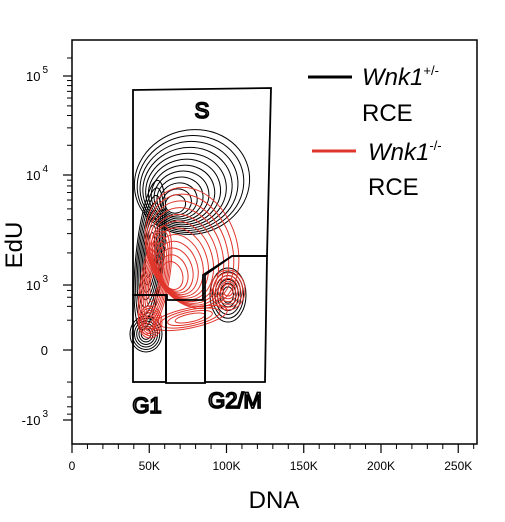 The width and height of the screenshot is (505, 522). I want to click on x-tick-label: 100K, so click(226, 466).